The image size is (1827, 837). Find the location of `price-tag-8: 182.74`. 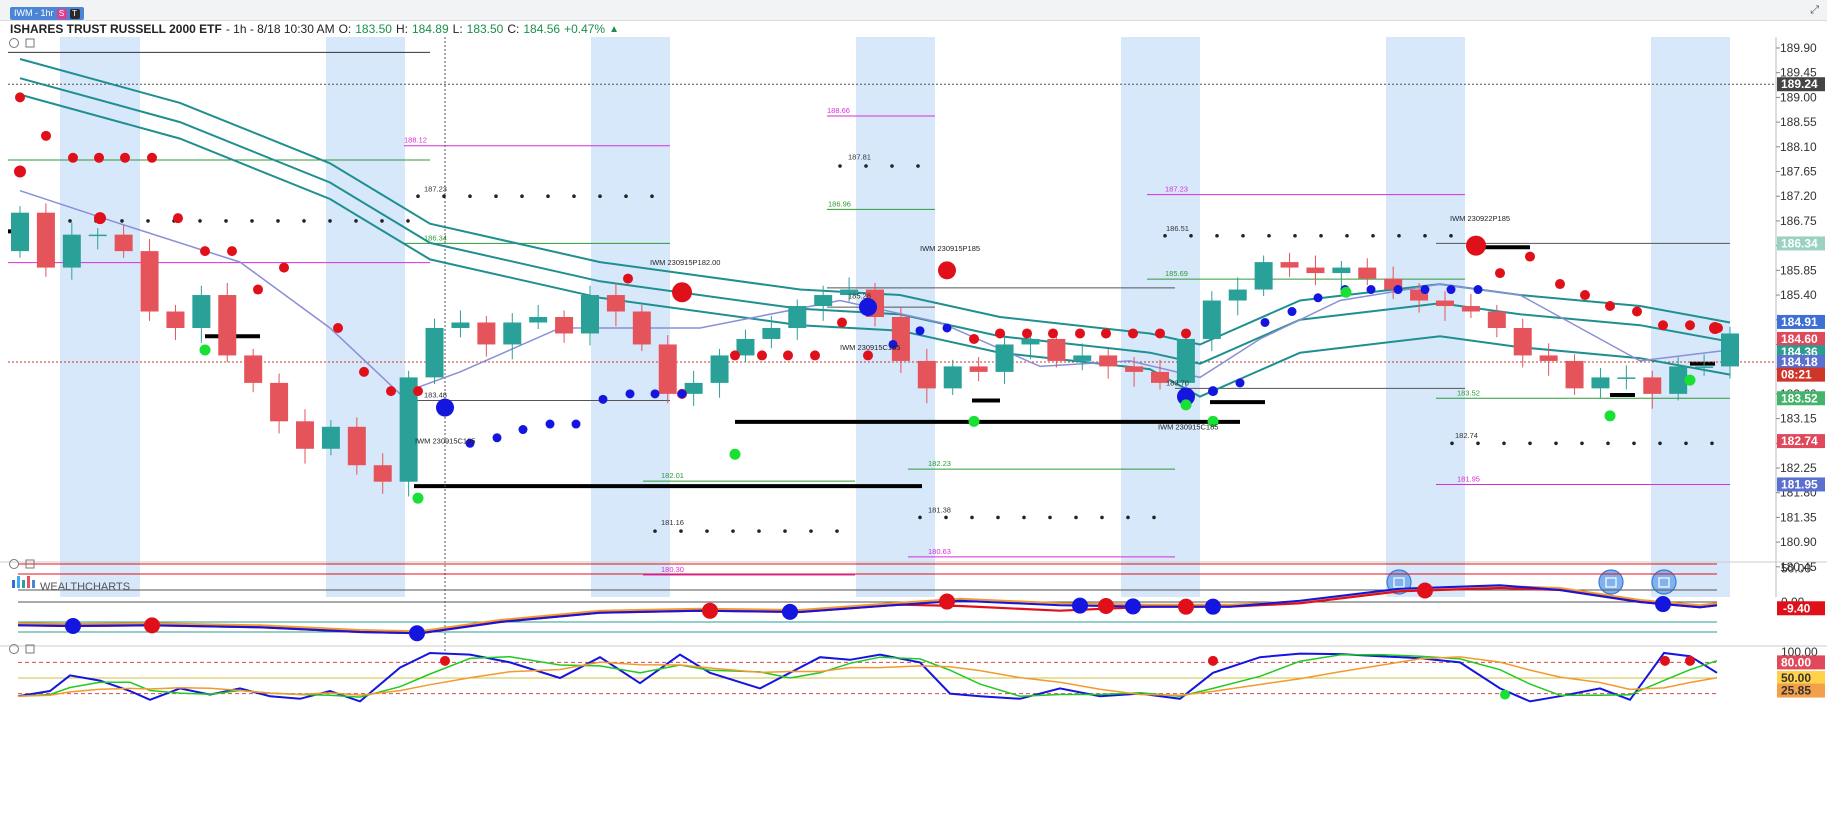

price-tag-8: 182.74 is located at coordinates (1799, 441).